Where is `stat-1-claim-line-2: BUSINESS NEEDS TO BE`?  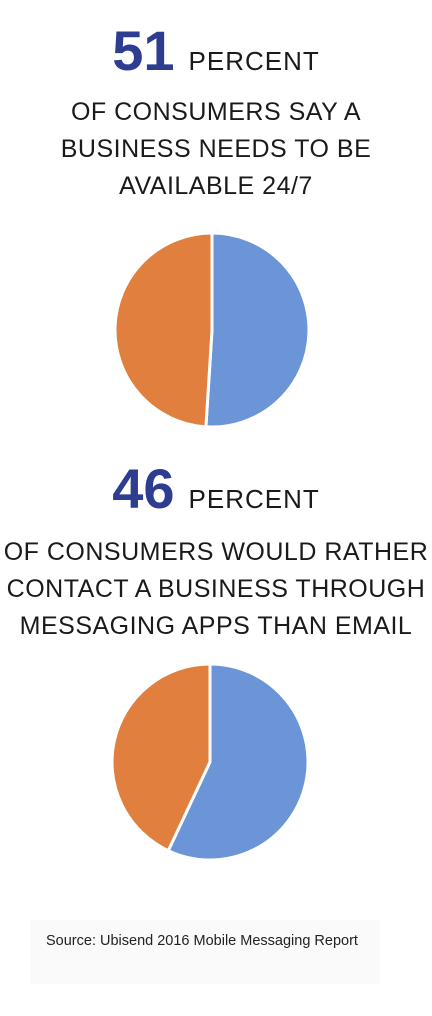 stat-1-claim-line-2: BUSINESS NEEDS TO BE is located at coordinates (216, 149).